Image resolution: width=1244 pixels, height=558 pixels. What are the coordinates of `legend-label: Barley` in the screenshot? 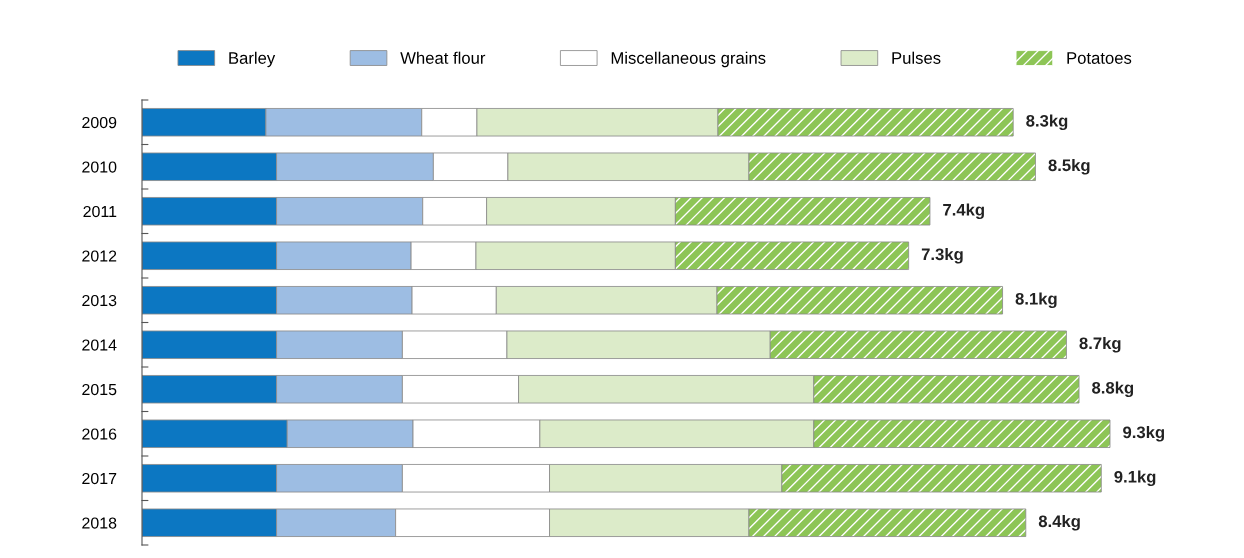 It's located at (252, 59).